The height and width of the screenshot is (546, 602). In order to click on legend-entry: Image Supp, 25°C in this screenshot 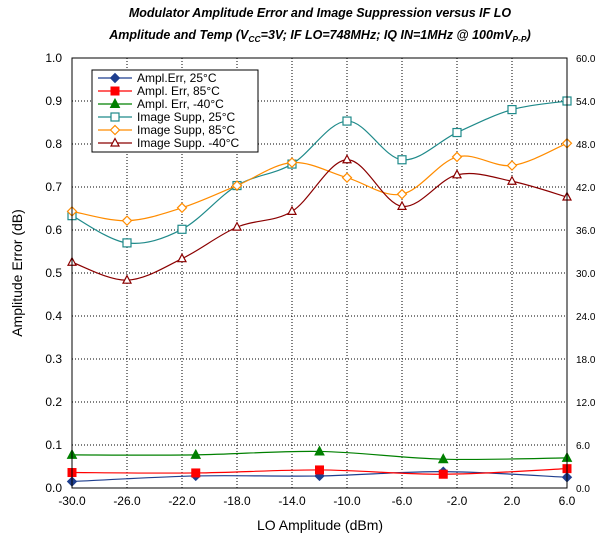, I will do `click(167, 117)`.